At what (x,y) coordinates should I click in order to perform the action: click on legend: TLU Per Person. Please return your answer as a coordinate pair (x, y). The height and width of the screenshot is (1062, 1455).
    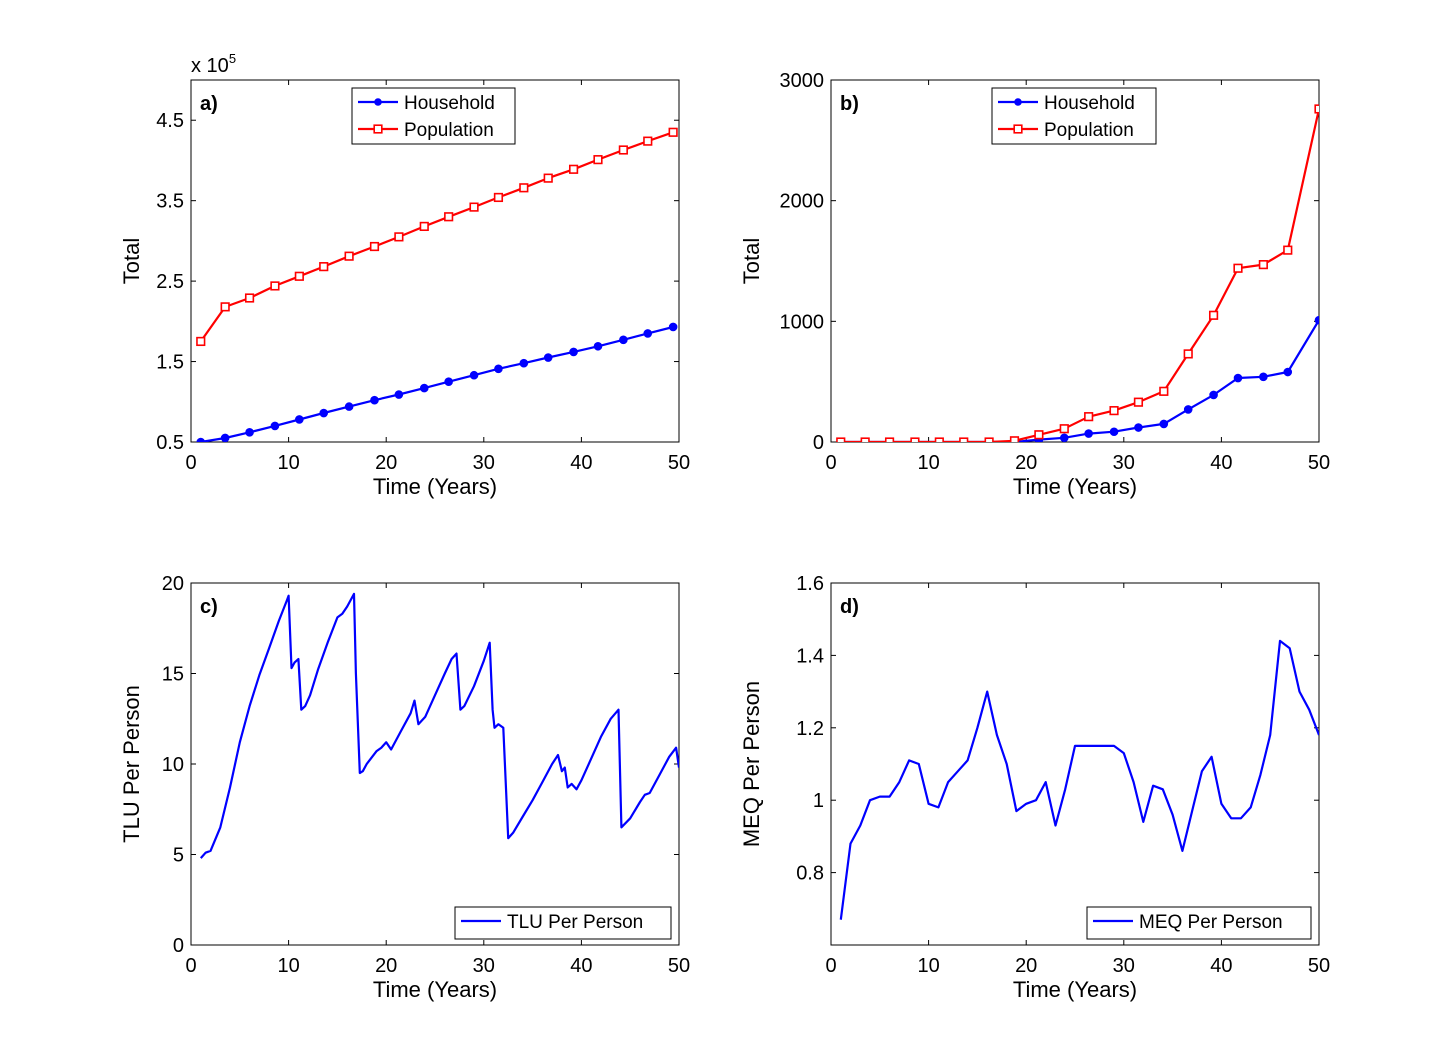
    Looking at the image, I should click on (563, 923).